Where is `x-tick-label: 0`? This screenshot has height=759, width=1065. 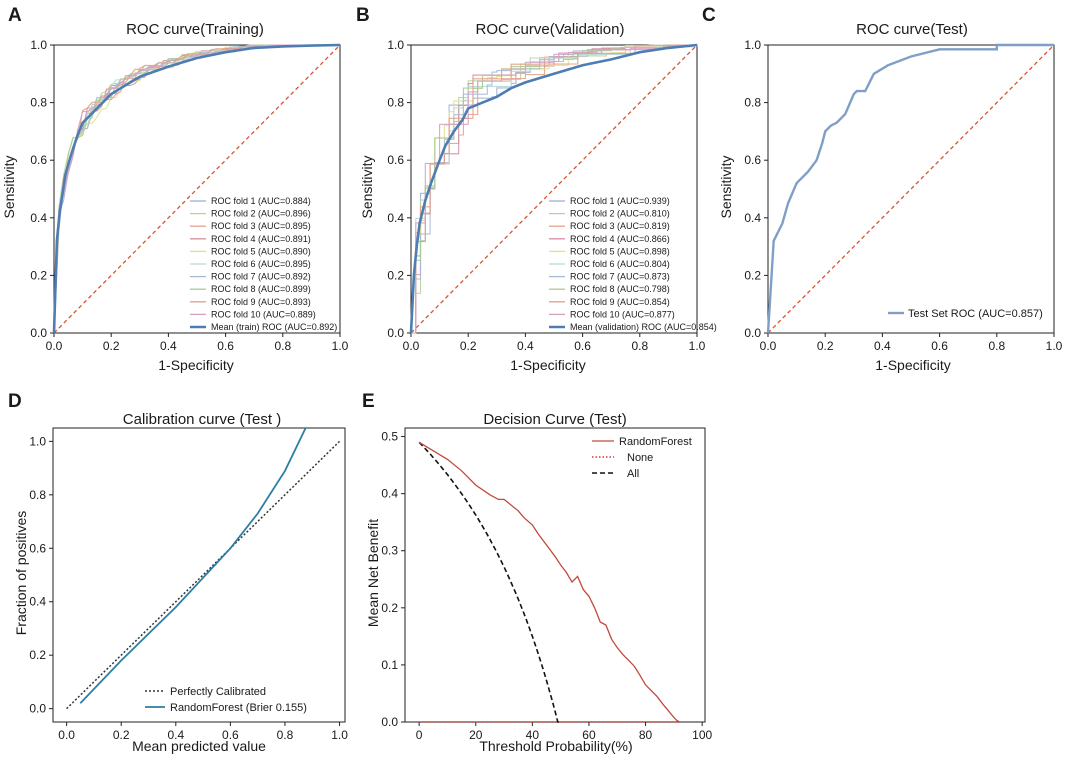 x-tick-label: 0 is located at coordinates (419, 735).